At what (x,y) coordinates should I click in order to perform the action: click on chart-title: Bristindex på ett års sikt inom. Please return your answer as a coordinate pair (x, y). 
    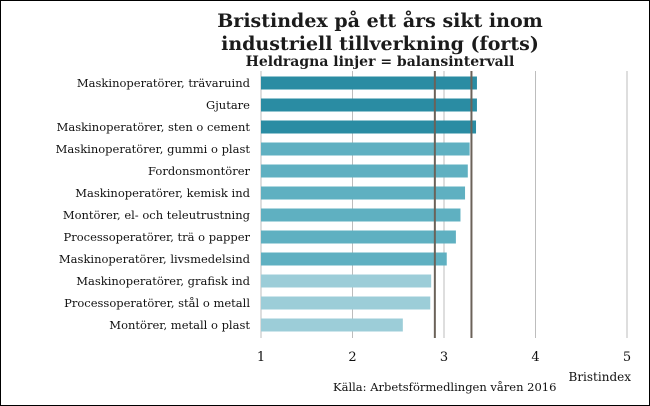
    Looking at the image, I should click on (380, 21).